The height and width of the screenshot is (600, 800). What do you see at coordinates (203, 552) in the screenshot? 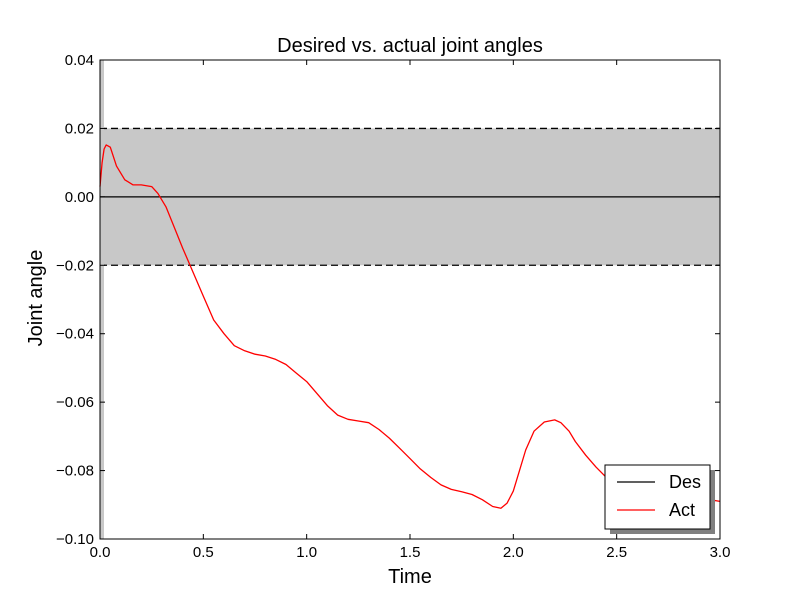
I see `x-tick-label: 0.5` at bounding box center [203, 552].